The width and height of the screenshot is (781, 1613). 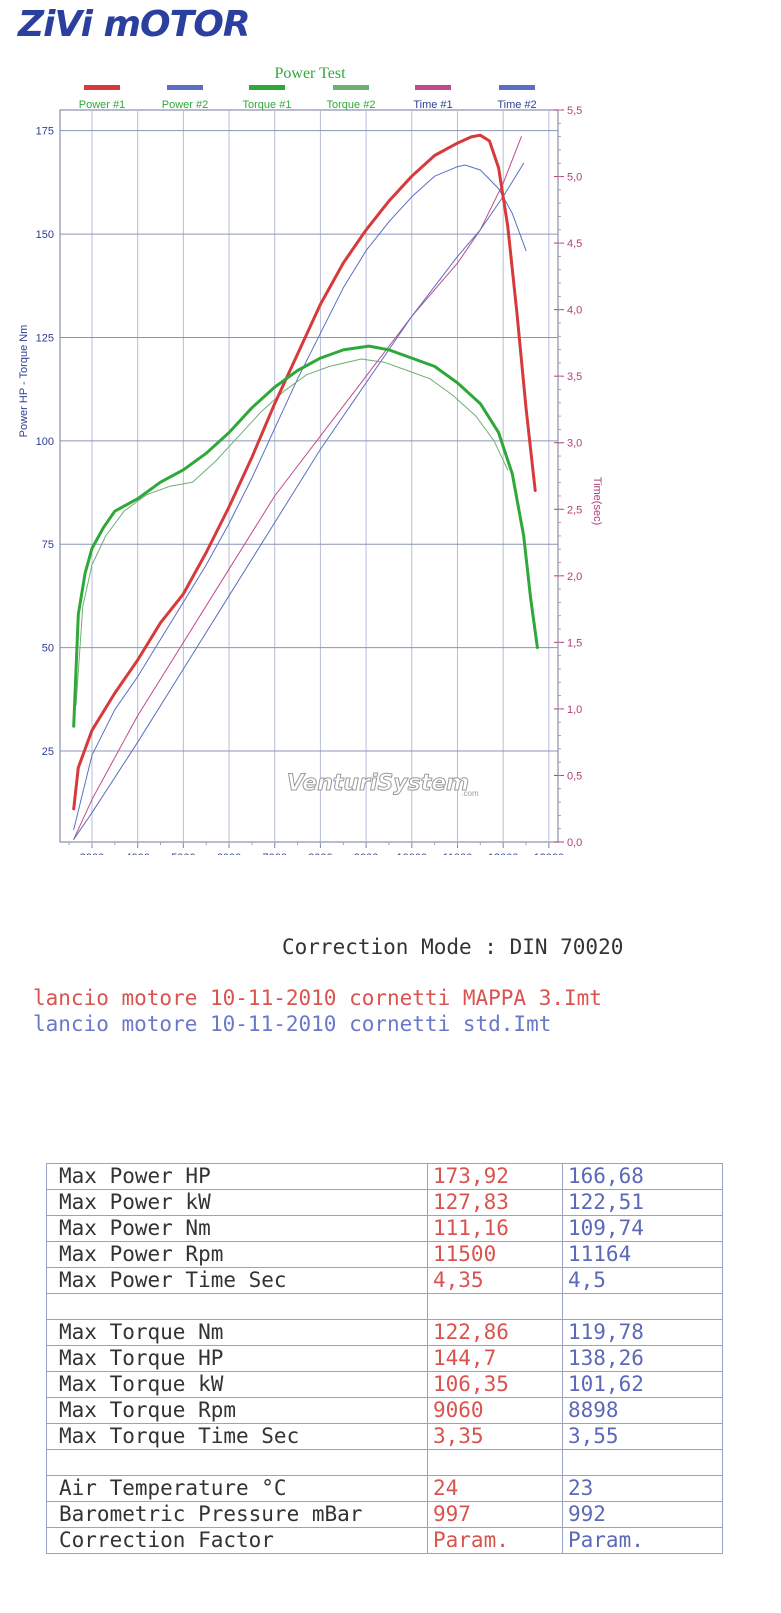 What do you see at coordinates (597, 501) in the screenshot?
I see `y2-axis-title: Time(sec)` at bounding box center [597, 501].